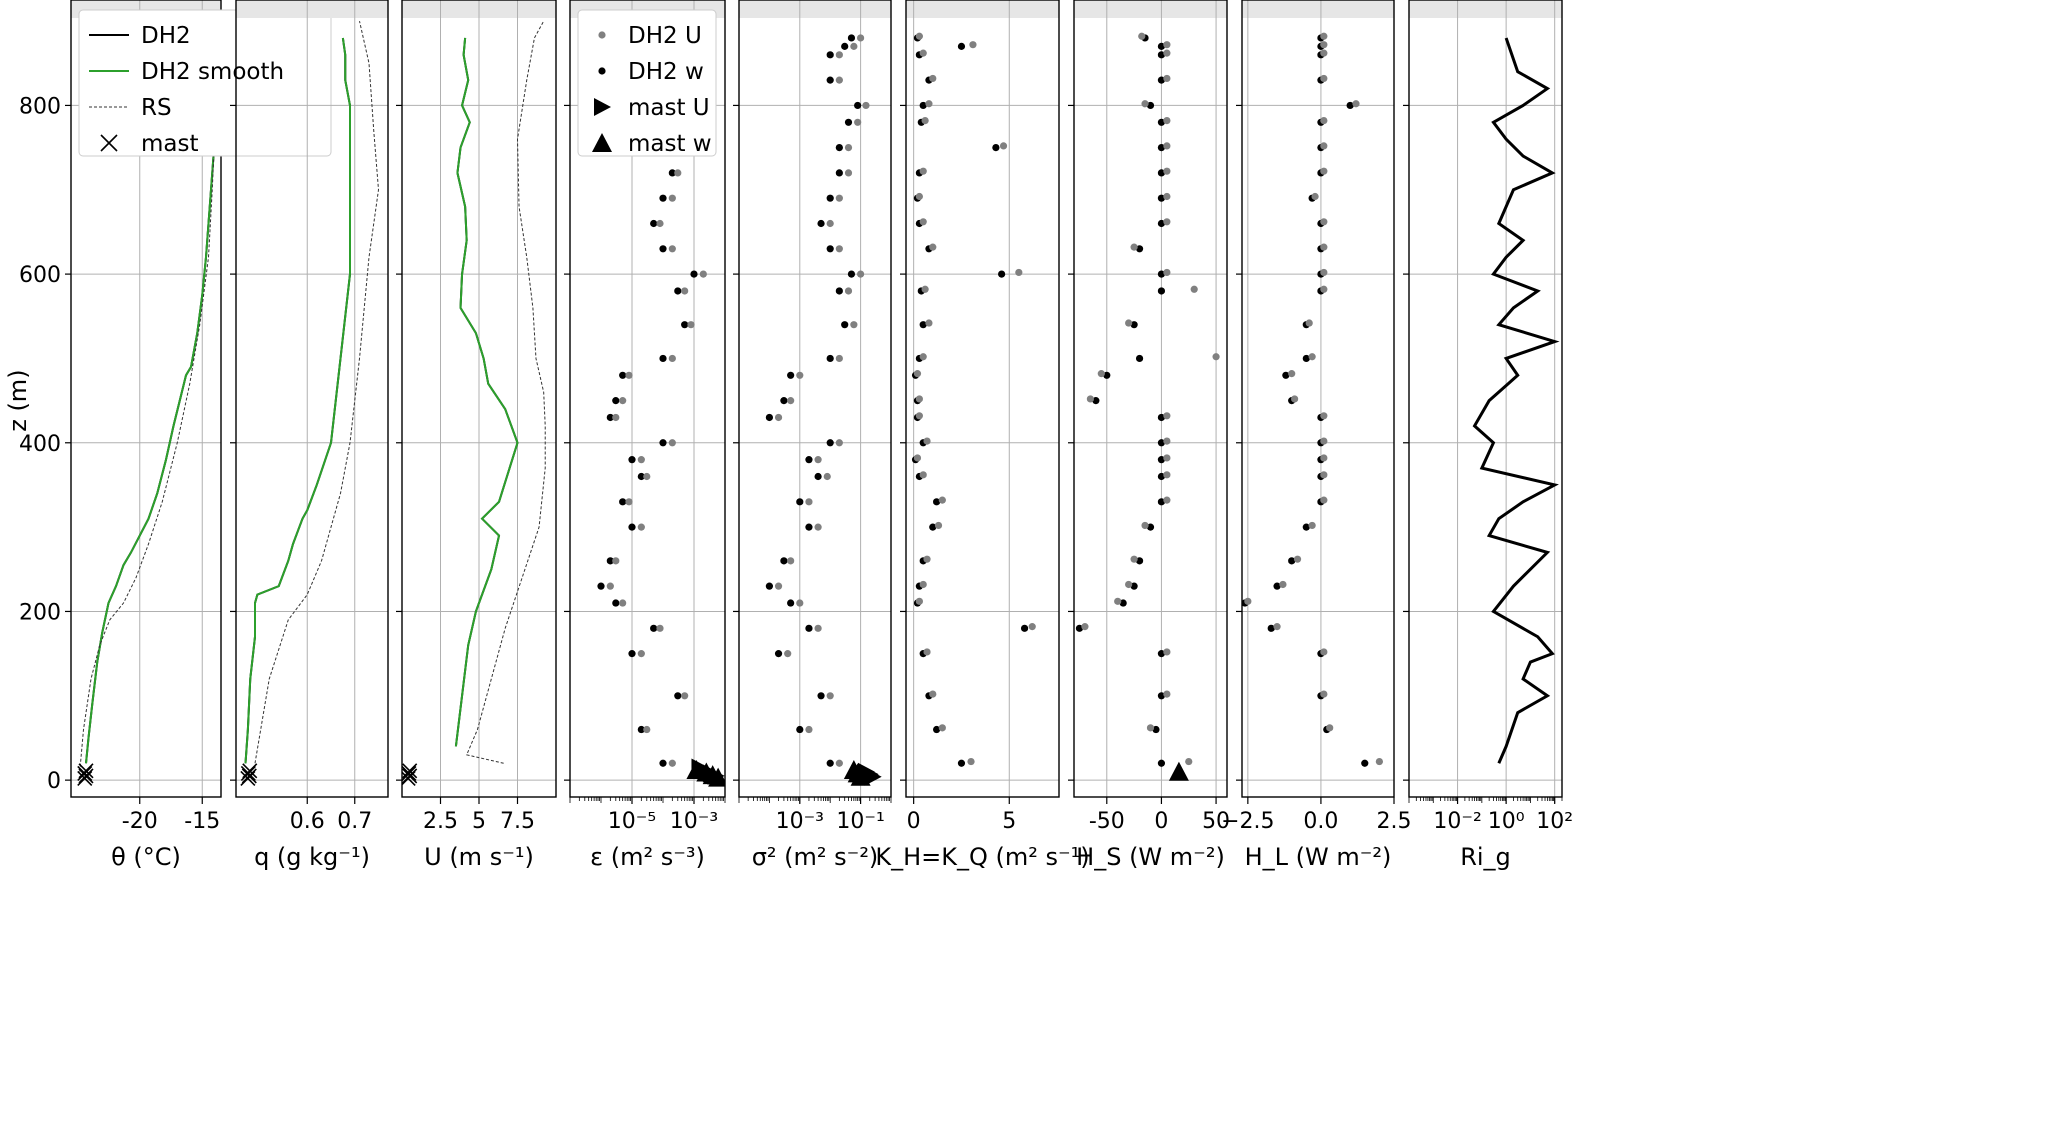  What do you see at coordinates (54, 781) in the screenshot?
I see `y-tick-label: 0` at bounding box center [54, 781].